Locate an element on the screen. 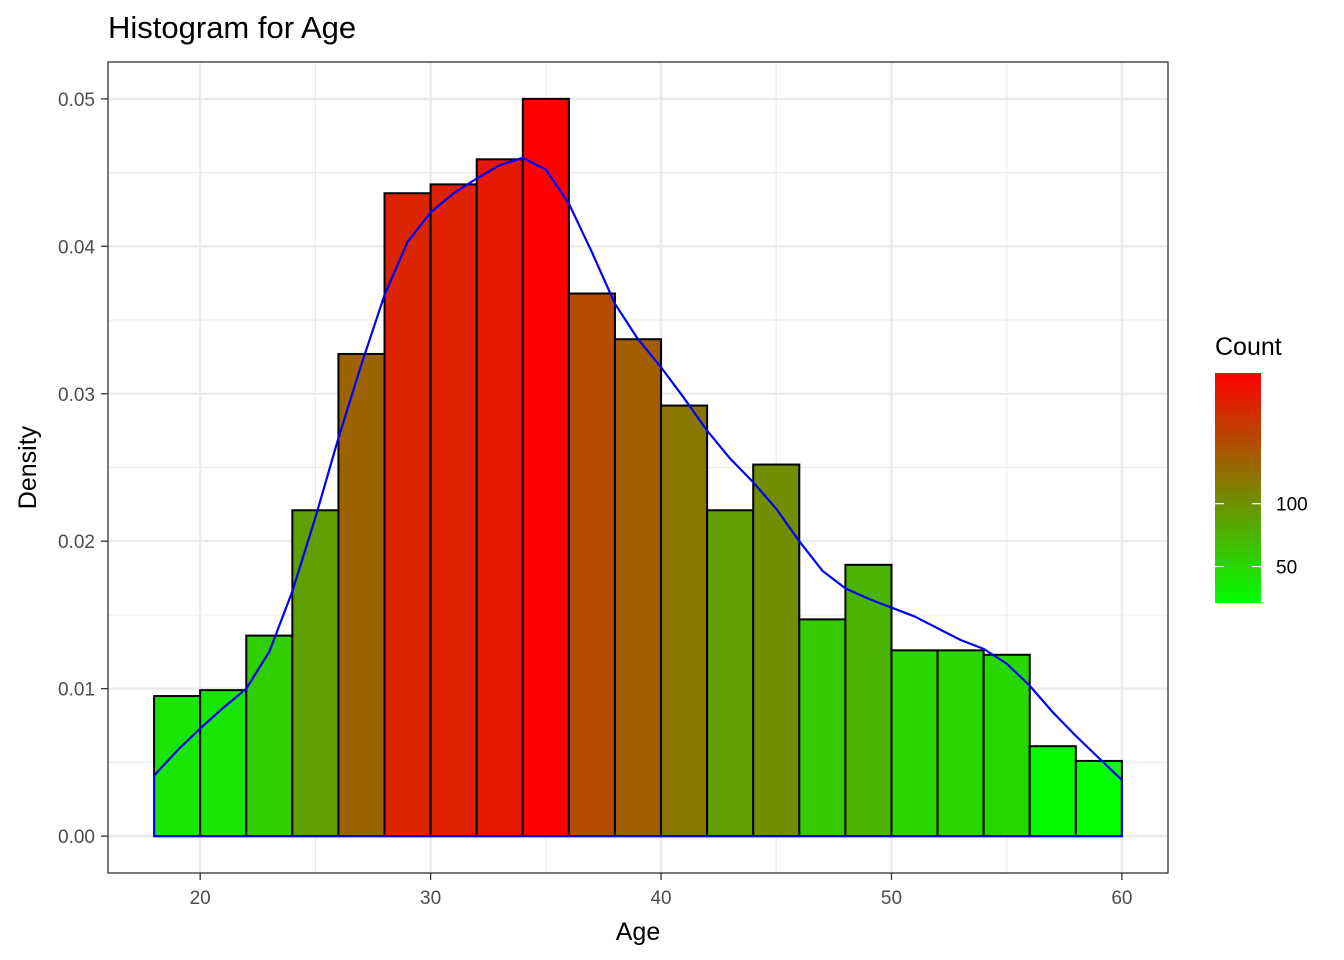  y-axis: 0.00 0.01 0.02 0.03 0.04 0.05 is located at coordinates (83, 469).